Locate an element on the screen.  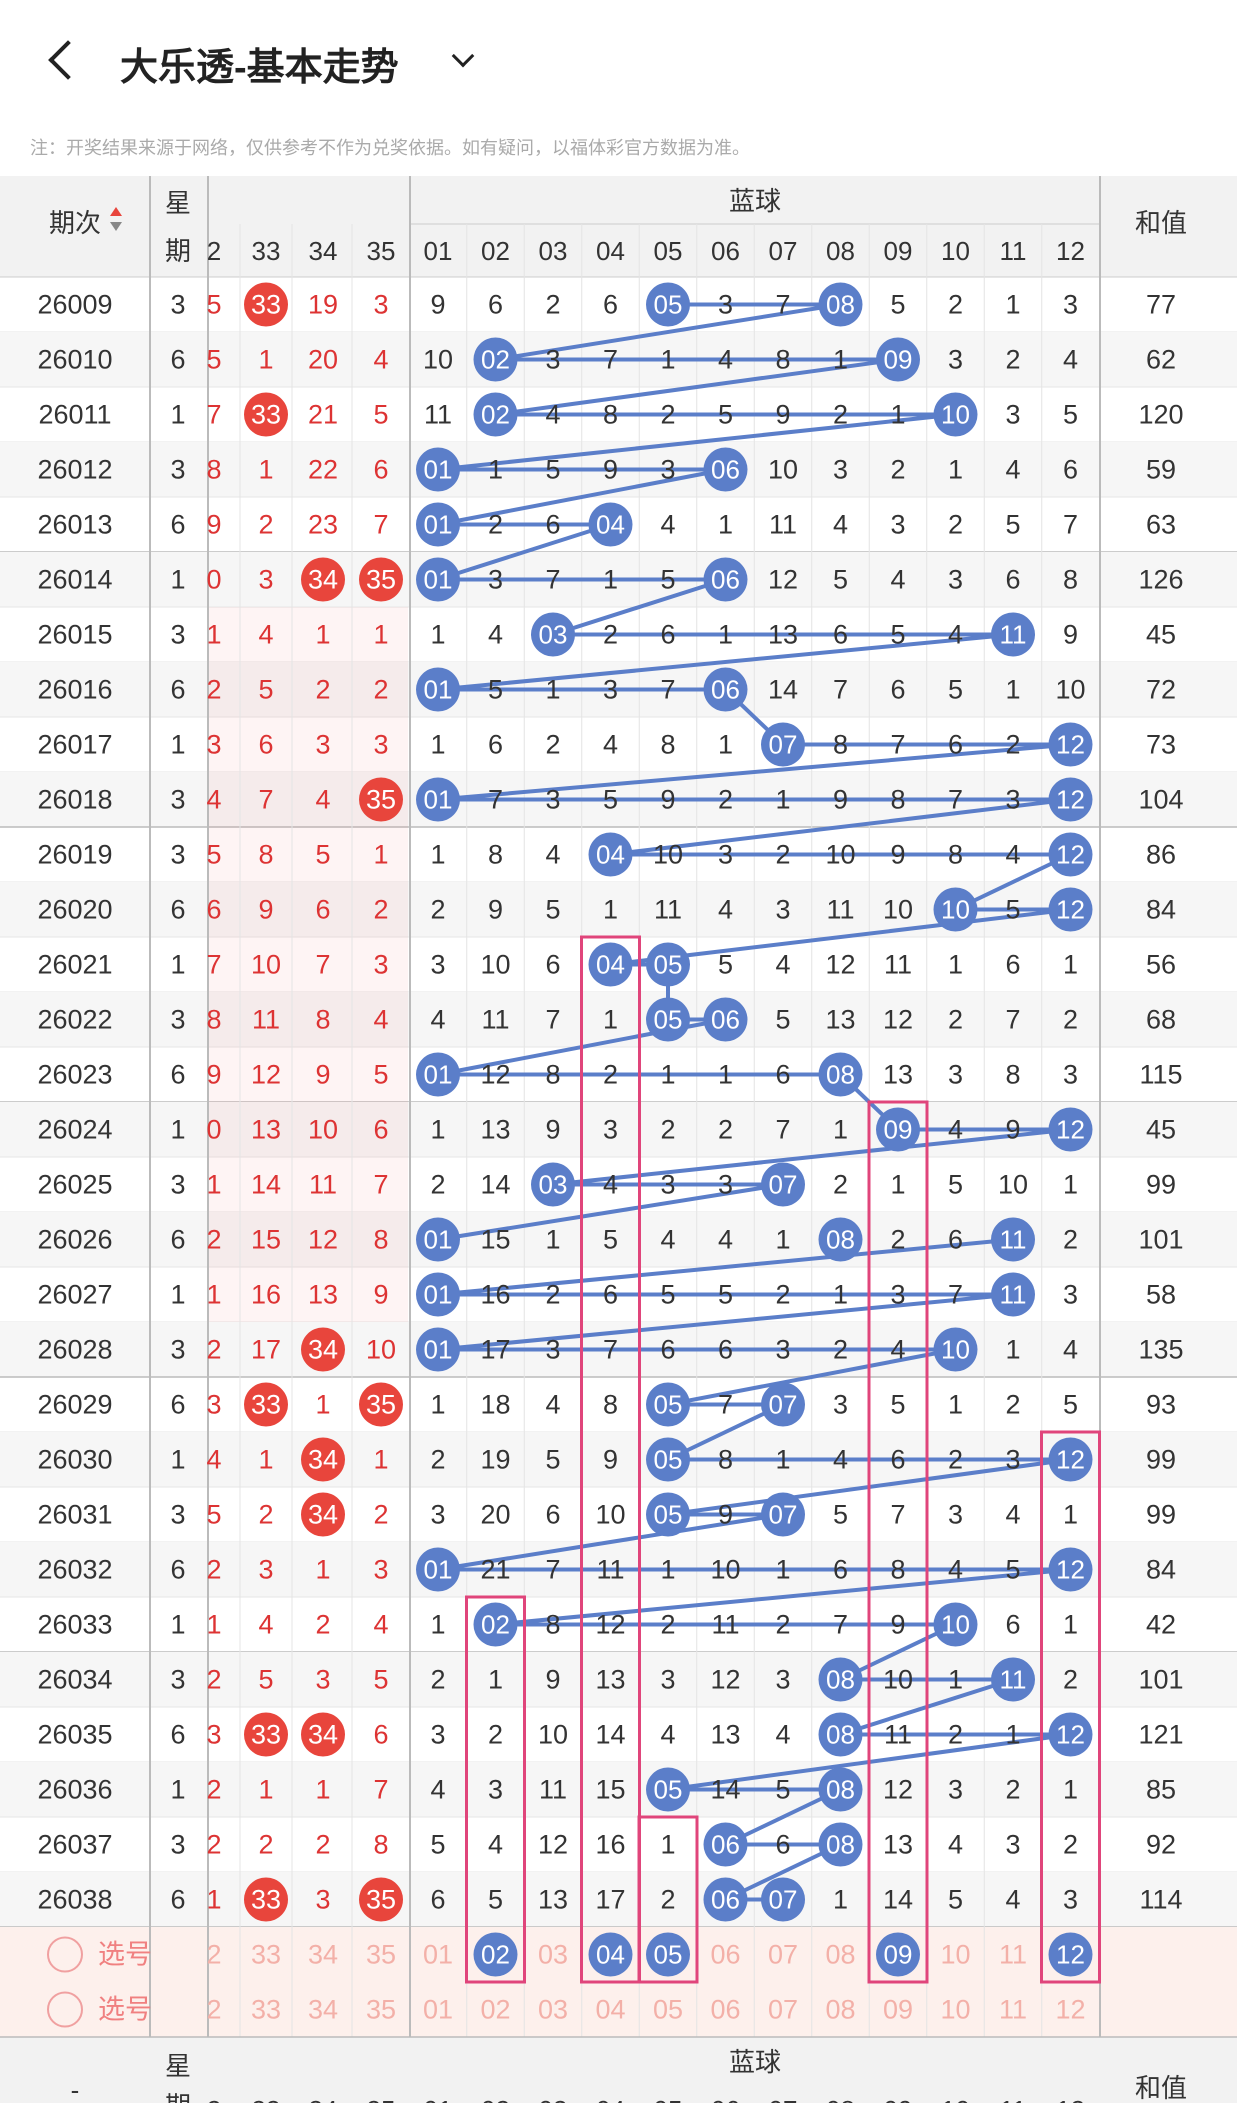
period-cell: 26010 is located at coordinates (74, 360).